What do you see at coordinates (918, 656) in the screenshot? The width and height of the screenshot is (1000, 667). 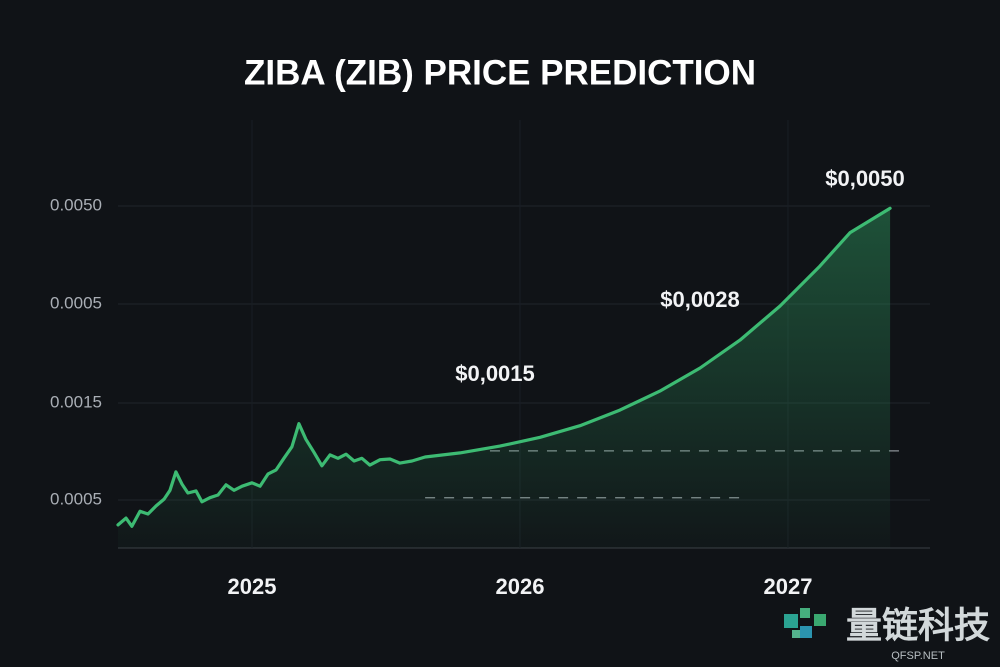 I see `watermark-site: QFSP.NET` at bounding box center [918, 656].